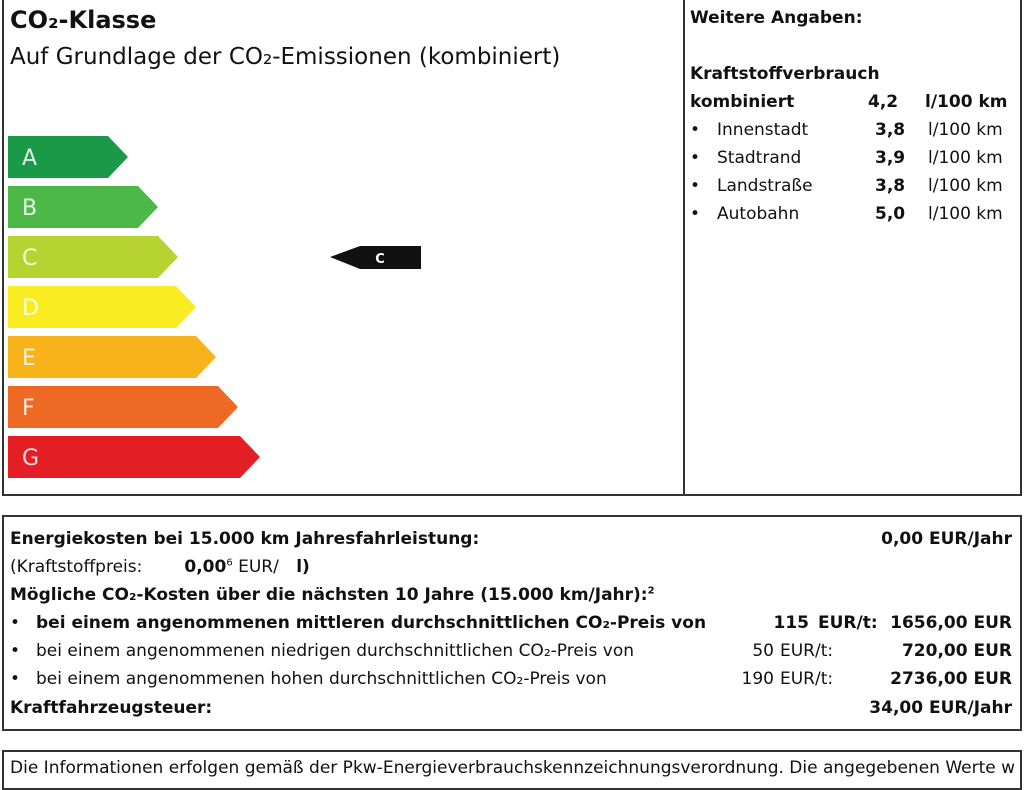  I want to click on row-value: 720,00 EUR, so click(956, 651).